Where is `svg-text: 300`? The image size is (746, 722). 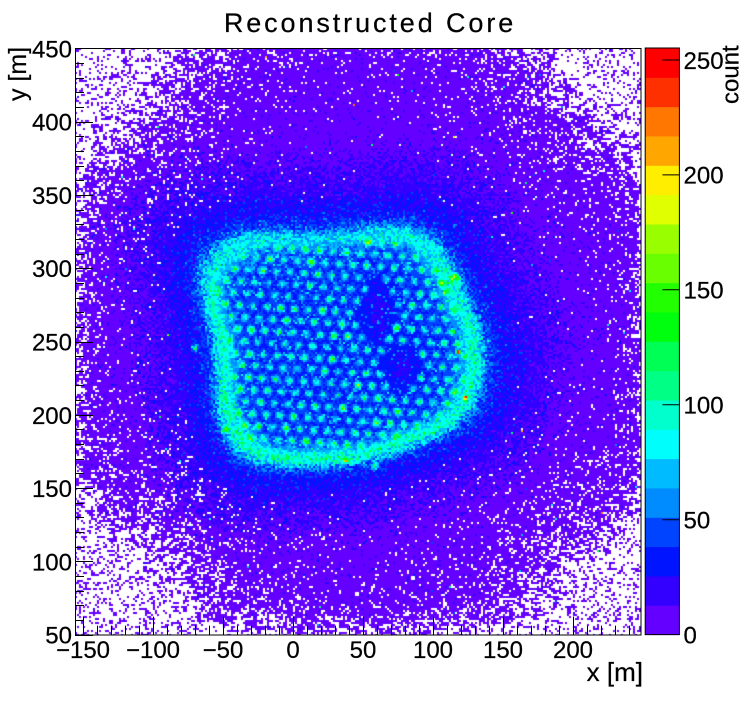
svg-text: 300 is located at coordinates (52, 269).